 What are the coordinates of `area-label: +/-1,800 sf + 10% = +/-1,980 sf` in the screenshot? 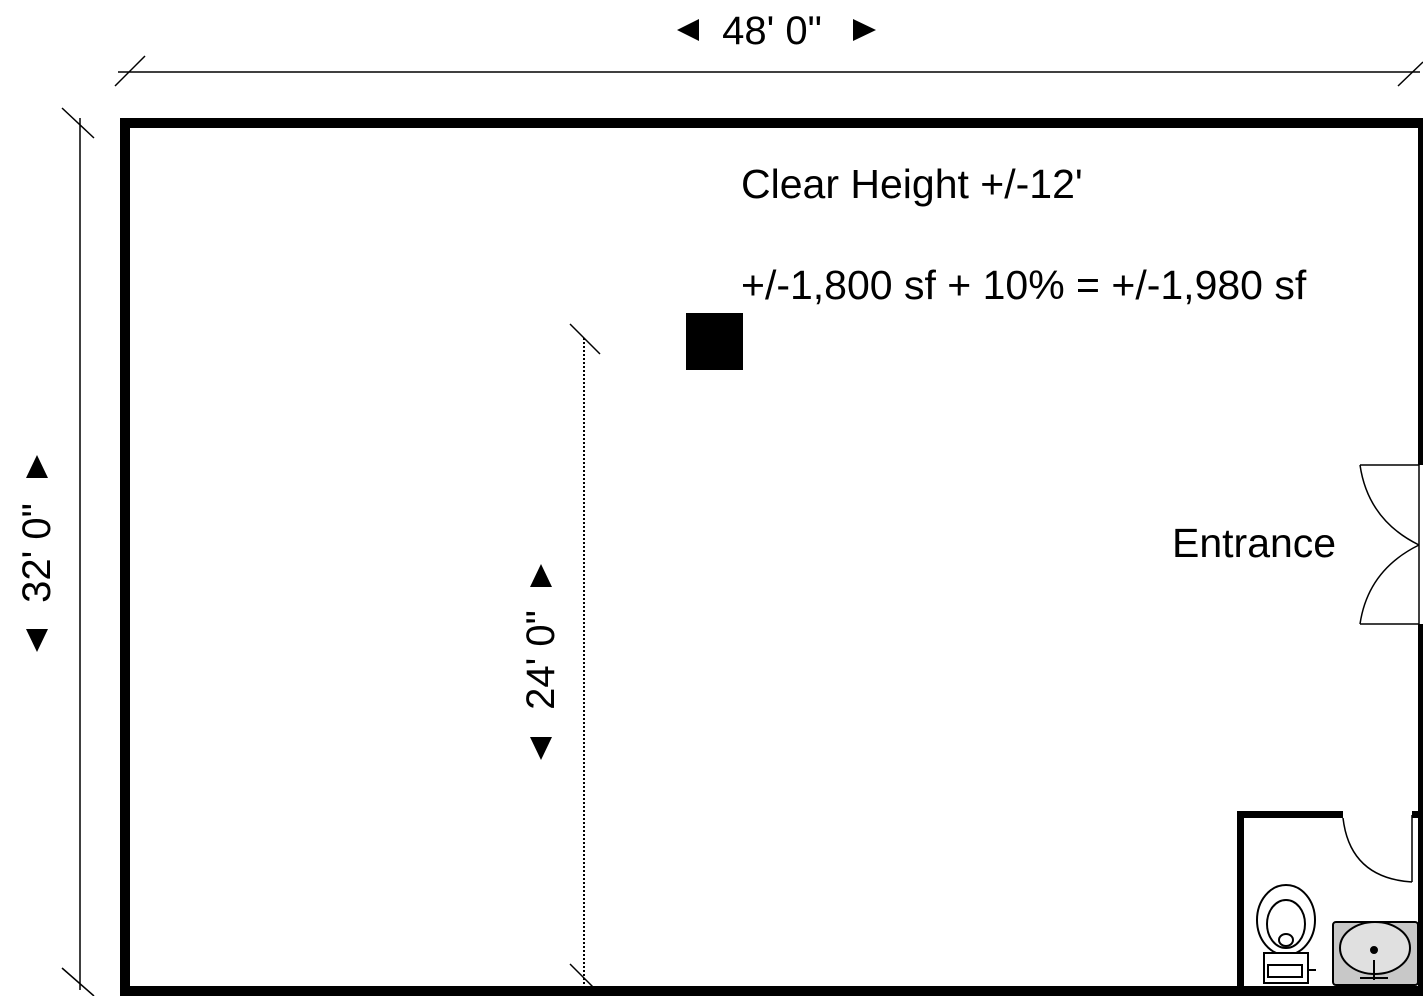 It's located at (1024, 285).